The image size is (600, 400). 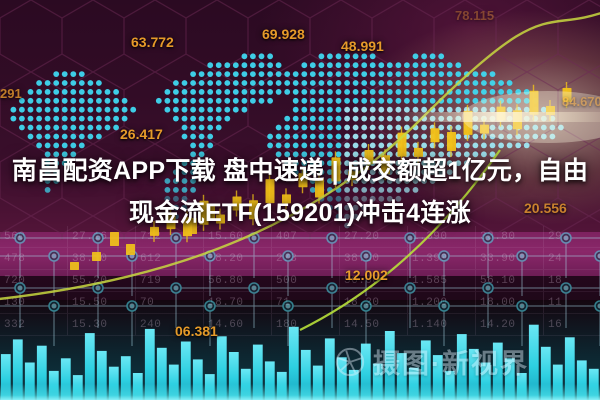 What do you see at coordinates (545, 208) in the screenshot?
I see `floating-number: 20.556` at bounding box center [545, 208].